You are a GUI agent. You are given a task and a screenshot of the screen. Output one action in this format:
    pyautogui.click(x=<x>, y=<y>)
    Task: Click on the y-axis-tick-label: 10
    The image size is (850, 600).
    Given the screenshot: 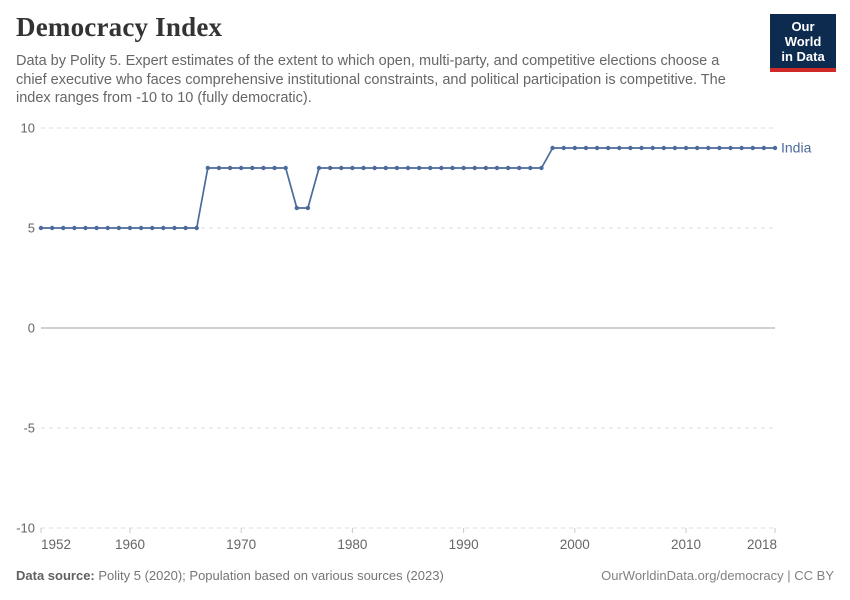 What is the action you would take?
    pyautogui.click(x=28, y=128)
    